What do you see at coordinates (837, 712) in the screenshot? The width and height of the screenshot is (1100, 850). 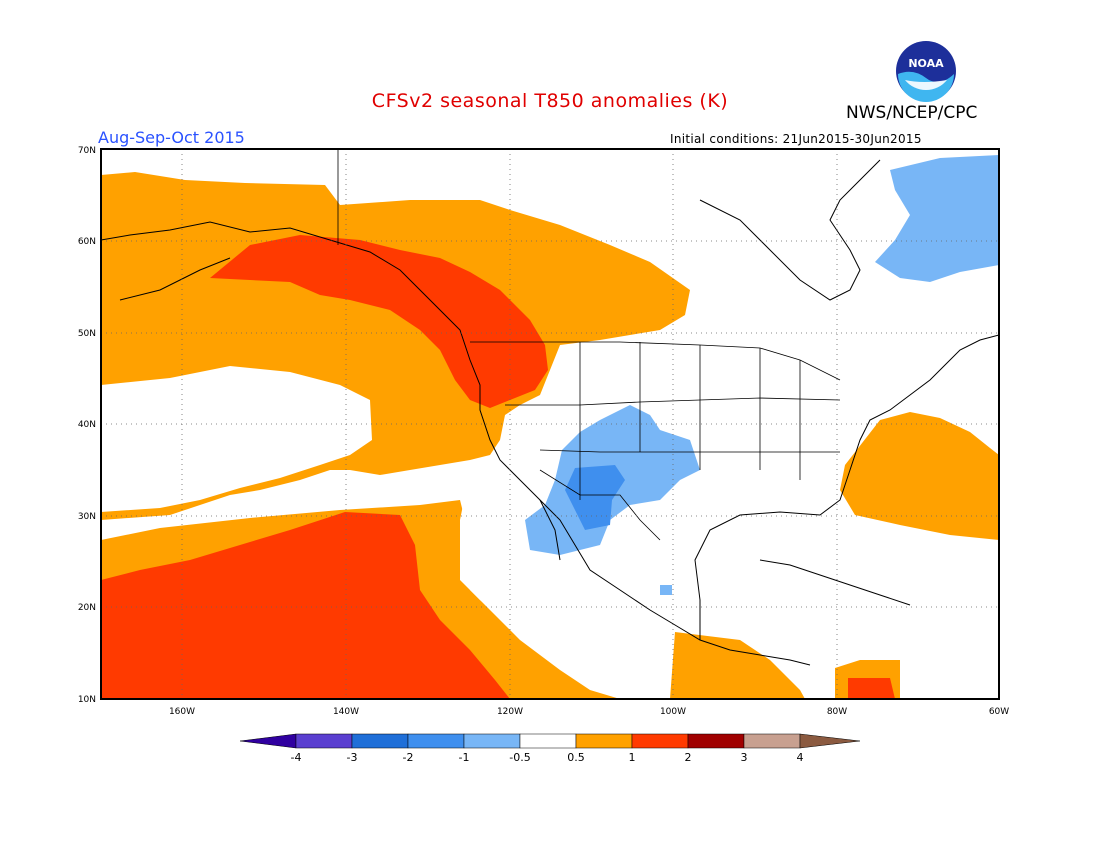 I see `lon-label: 80W` at bounding box center [837, 712].